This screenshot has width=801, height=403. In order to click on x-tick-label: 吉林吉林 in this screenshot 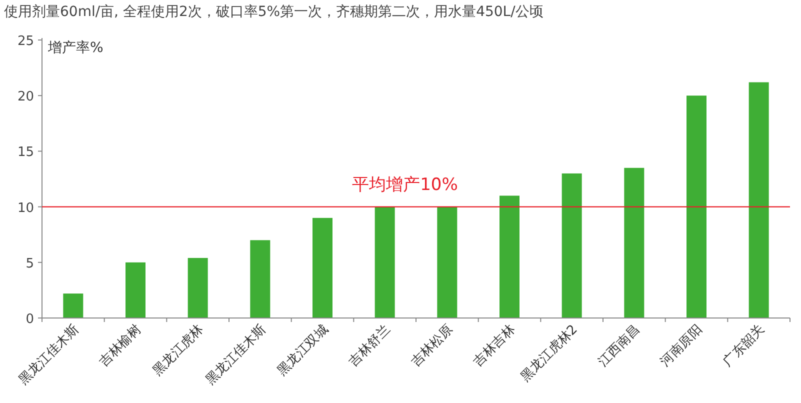, I will do `click(494, 346)`.